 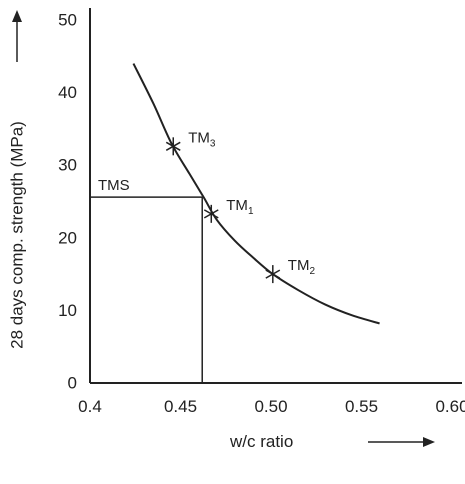 What do you see at coordinates (67, 20) in the screenshot?
I see `y-tick-label: 50` at bounding box center [67, 20].